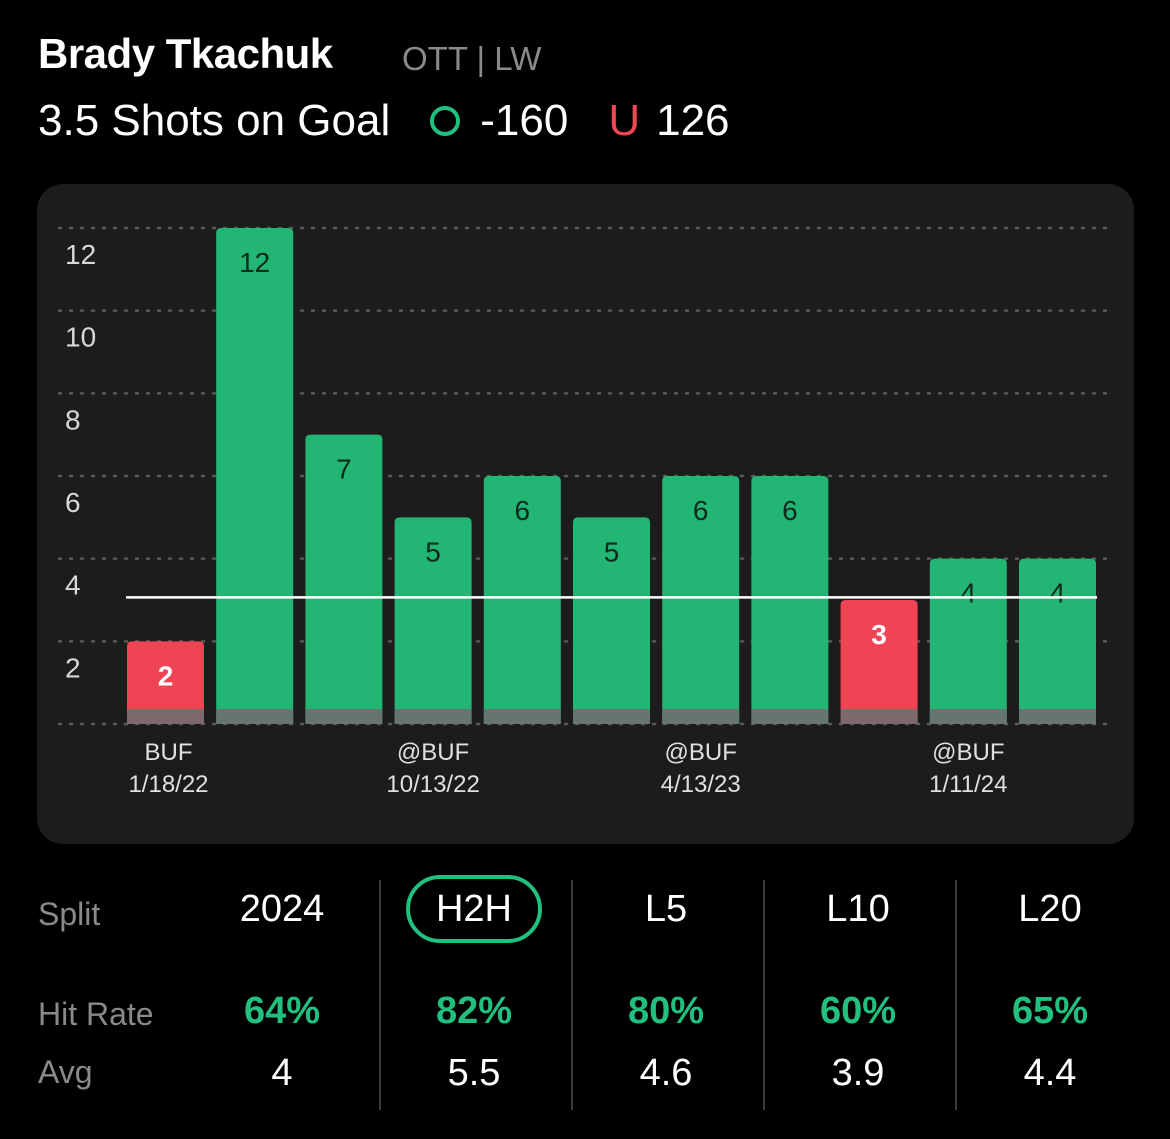  I want to click on selected-split-pill: H2H, so click(474, 909).